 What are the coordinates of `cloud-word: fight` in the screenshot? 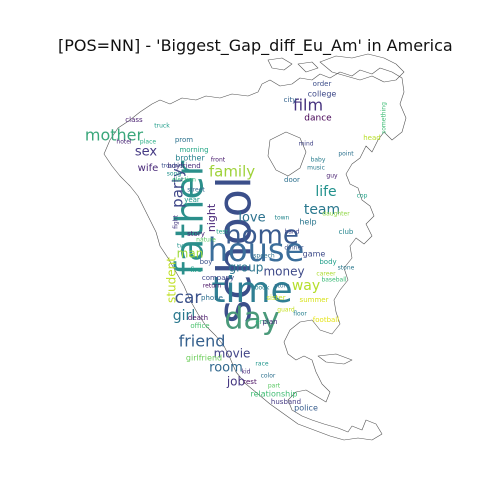 It's located at (176, 221).